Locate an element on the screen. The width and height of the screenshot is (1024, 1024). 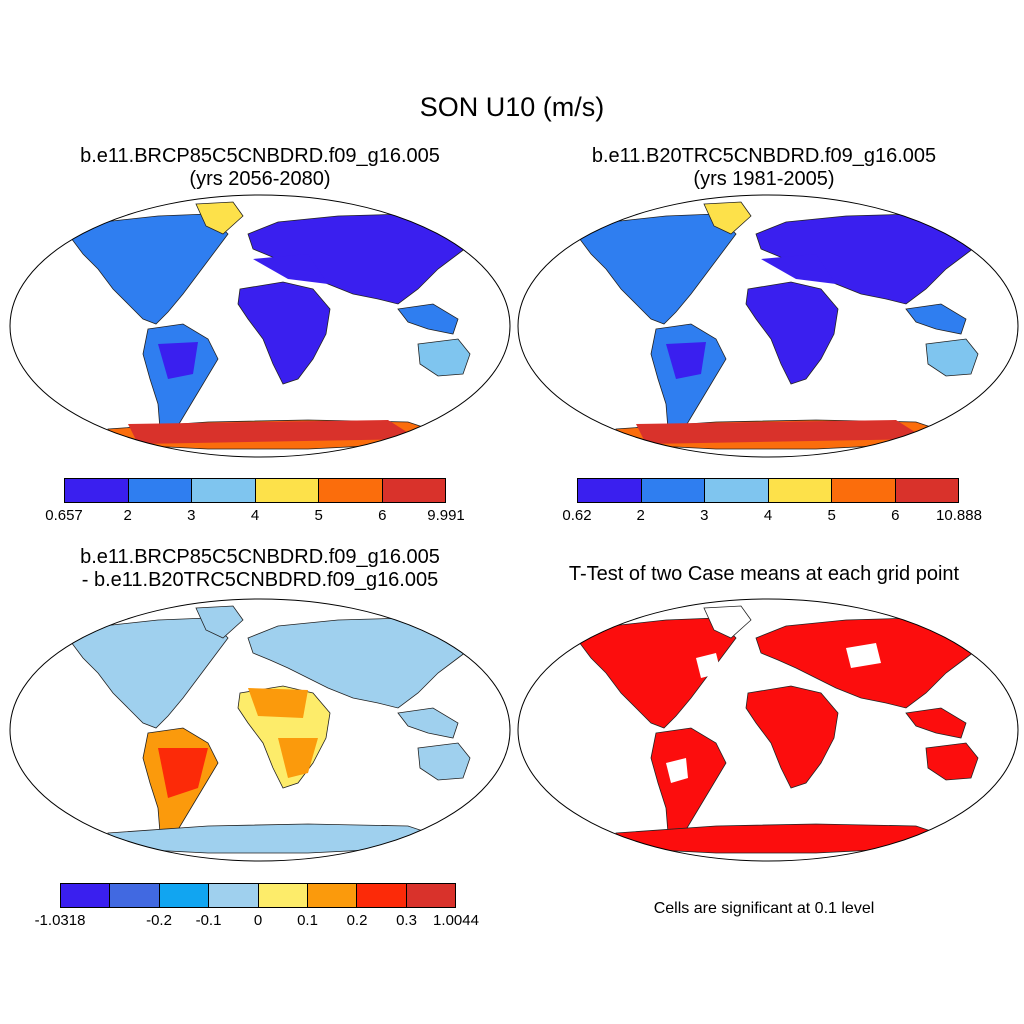
colorbar-tick-label: 0.2 is located at coordinates (357, 920).